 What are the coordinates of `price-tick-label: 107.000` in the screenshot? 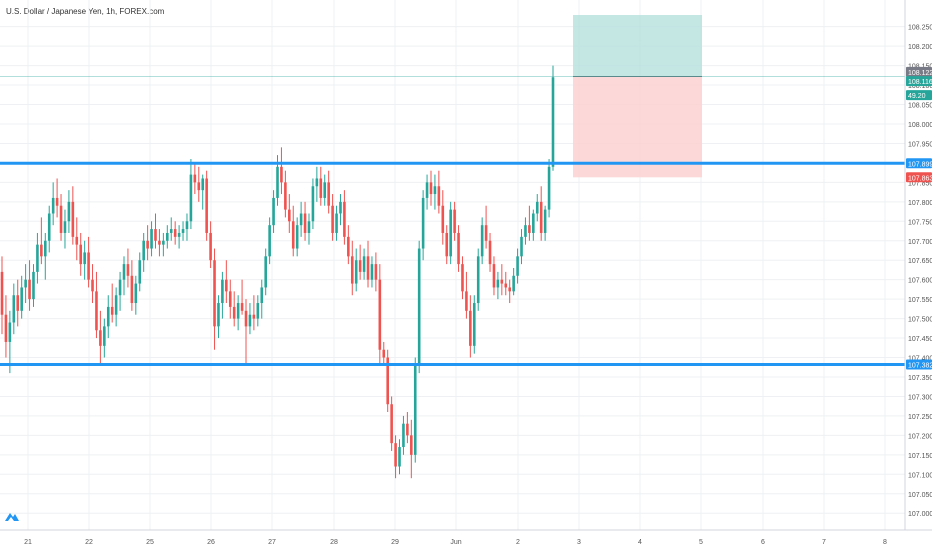 It's located at (920, 514).